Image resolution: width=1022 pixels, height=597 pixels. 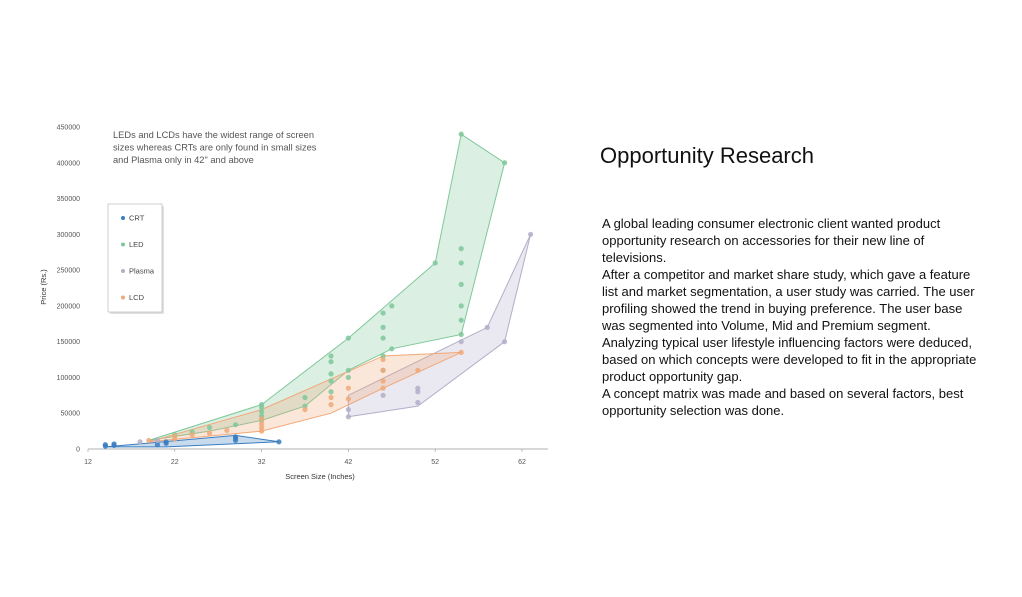 I want to click on x-tick-label: 12, so click(x=88, y=462).